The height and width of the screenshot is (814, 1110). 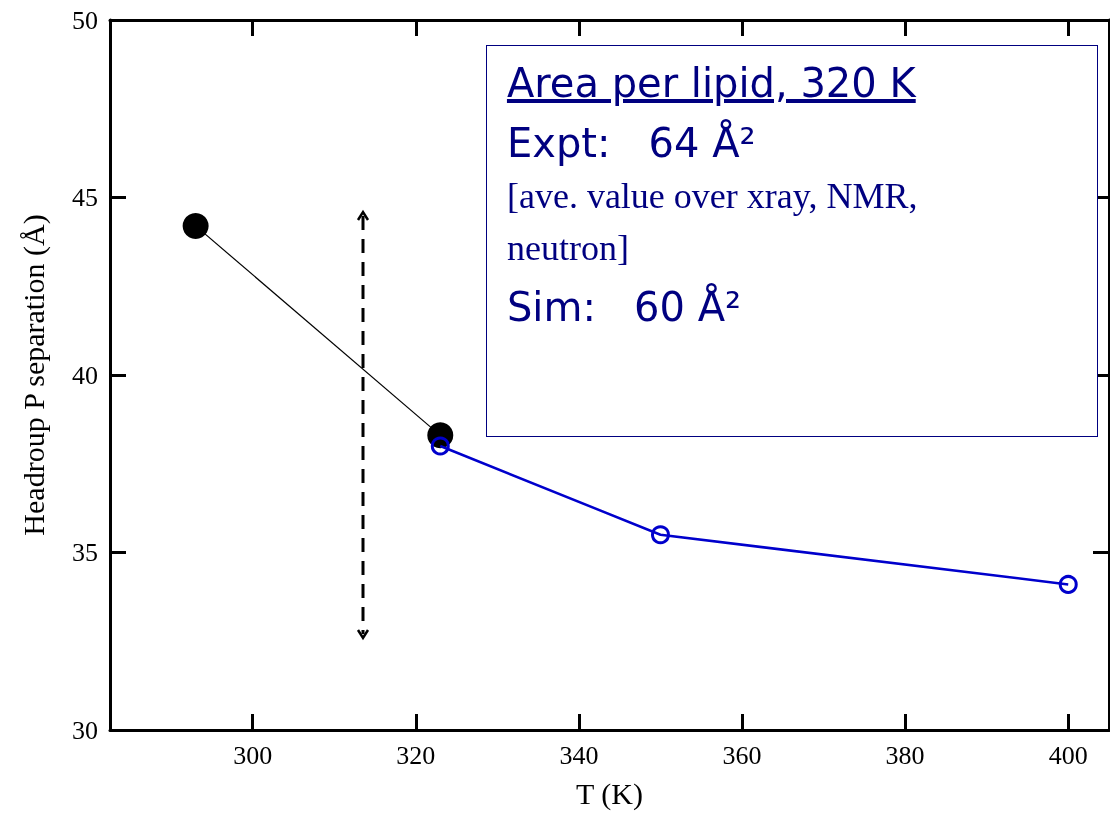 I want to click on x-tick-label: 320, so click(x=416, y=755).